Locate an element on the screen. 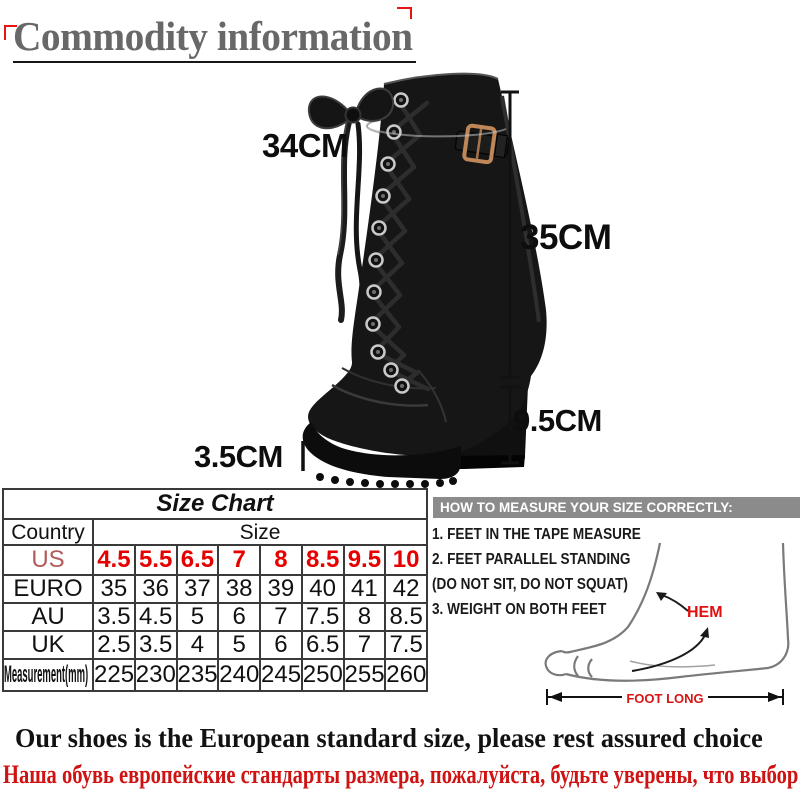  size-cell: 35 is located at coordinates (114, 589).